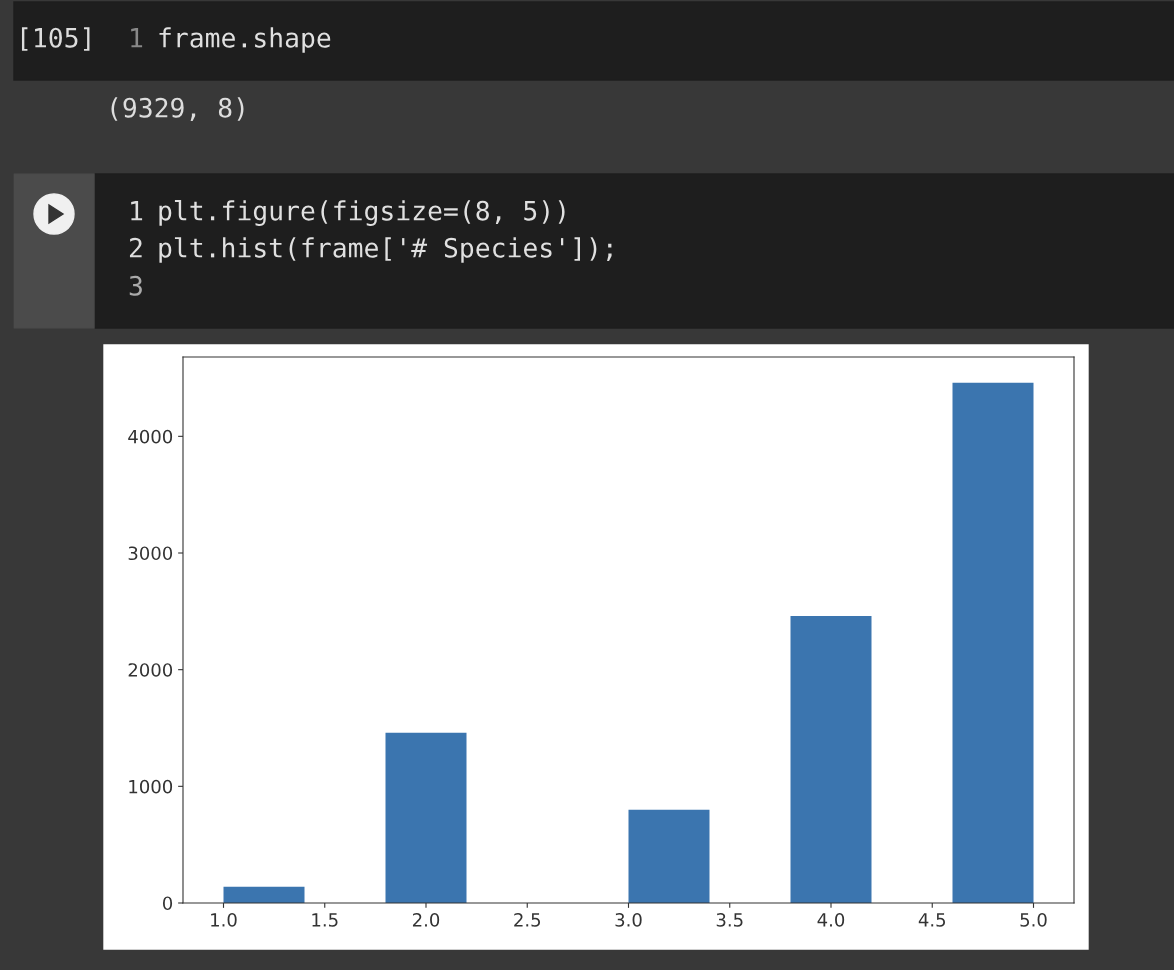  What do you see at coordinates (385, 250) in the screenshot?
I see `text: plt.hist(frame['# Species']);` at bounding box center [385, 250].